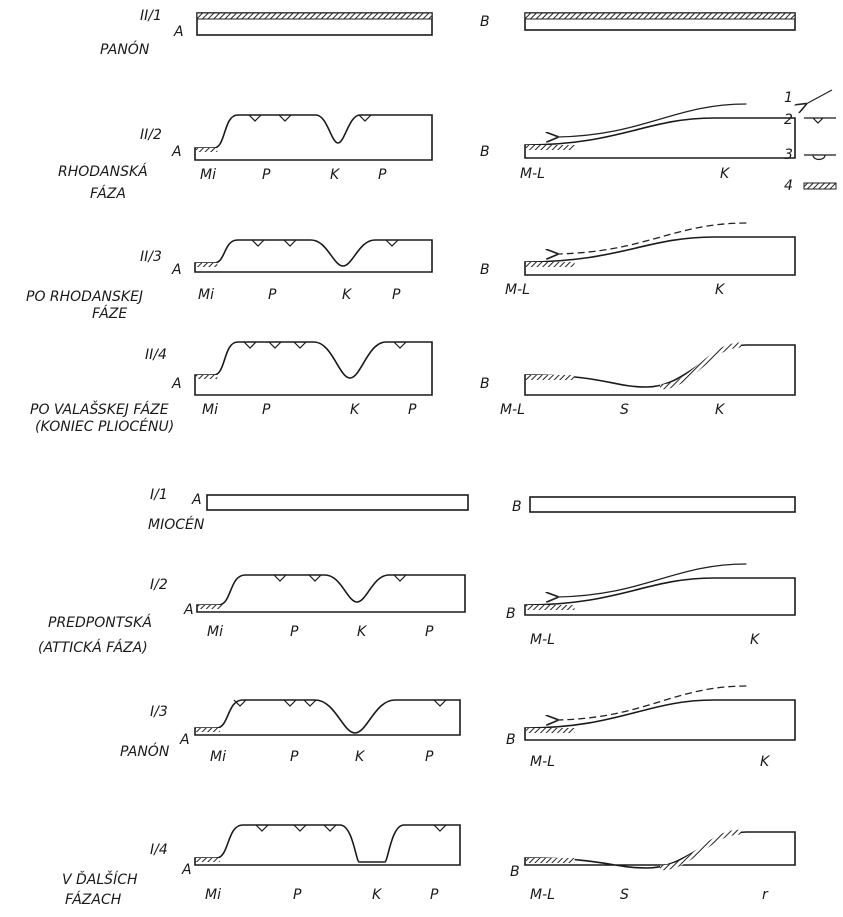 Image resolution: width=843 pixels, height=917 pixels. Describe the element at coordinates (103, 171) in the screenshot. I see `panel-caption: RHODANSKÁ` at that location.